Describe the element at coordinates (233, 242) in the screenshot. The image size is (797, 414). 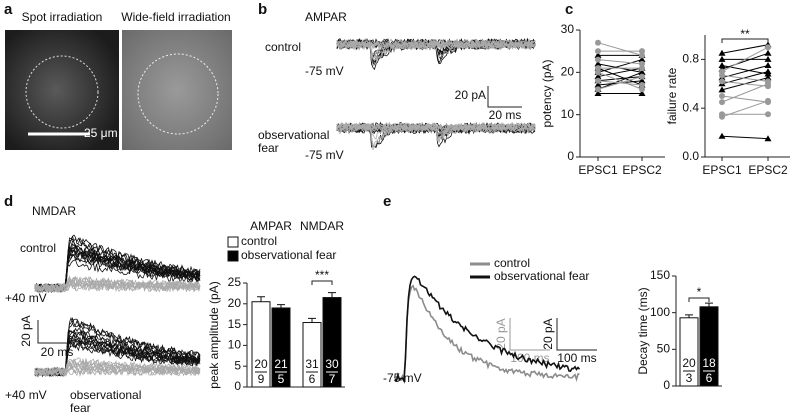
I see `legend-swatch` at that location.